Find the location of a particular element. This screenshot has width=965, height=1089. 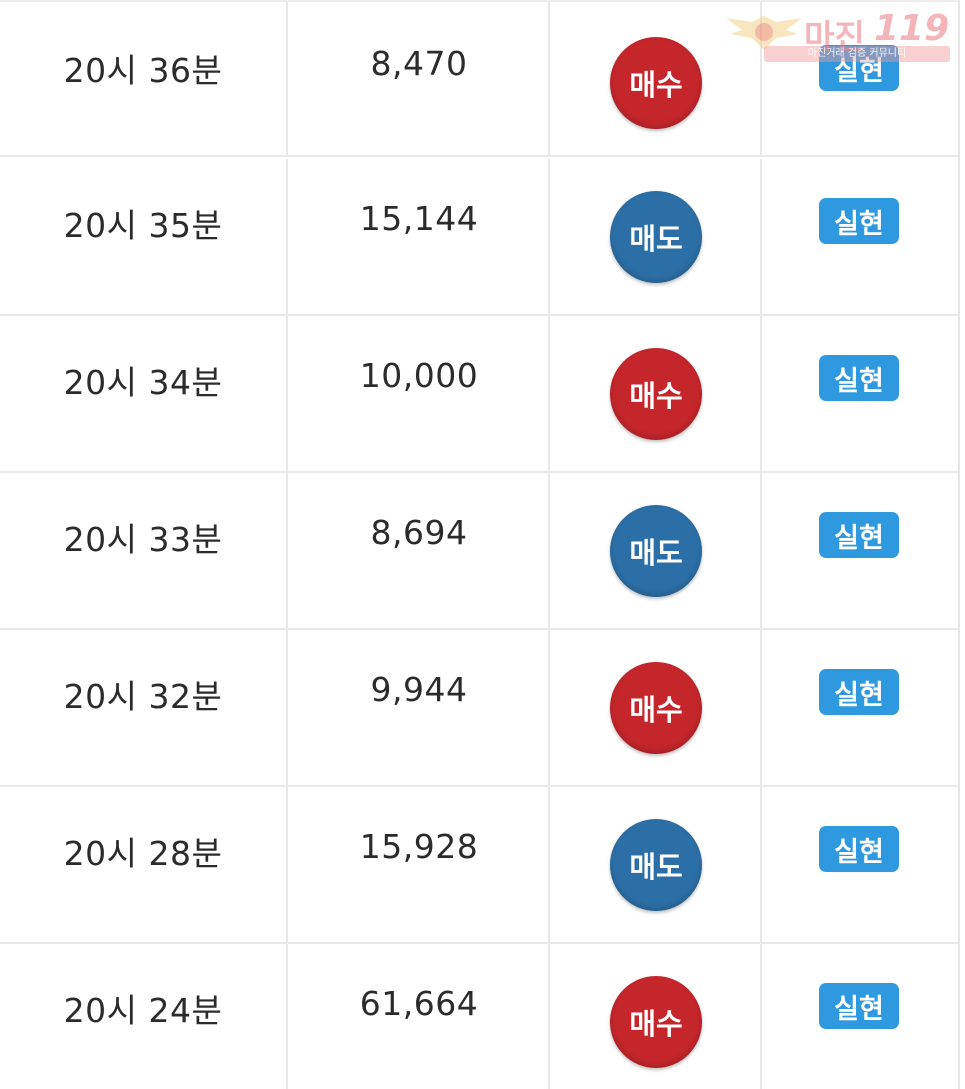

time-cell: 20시 36분 is located at coordinates (143, 78).